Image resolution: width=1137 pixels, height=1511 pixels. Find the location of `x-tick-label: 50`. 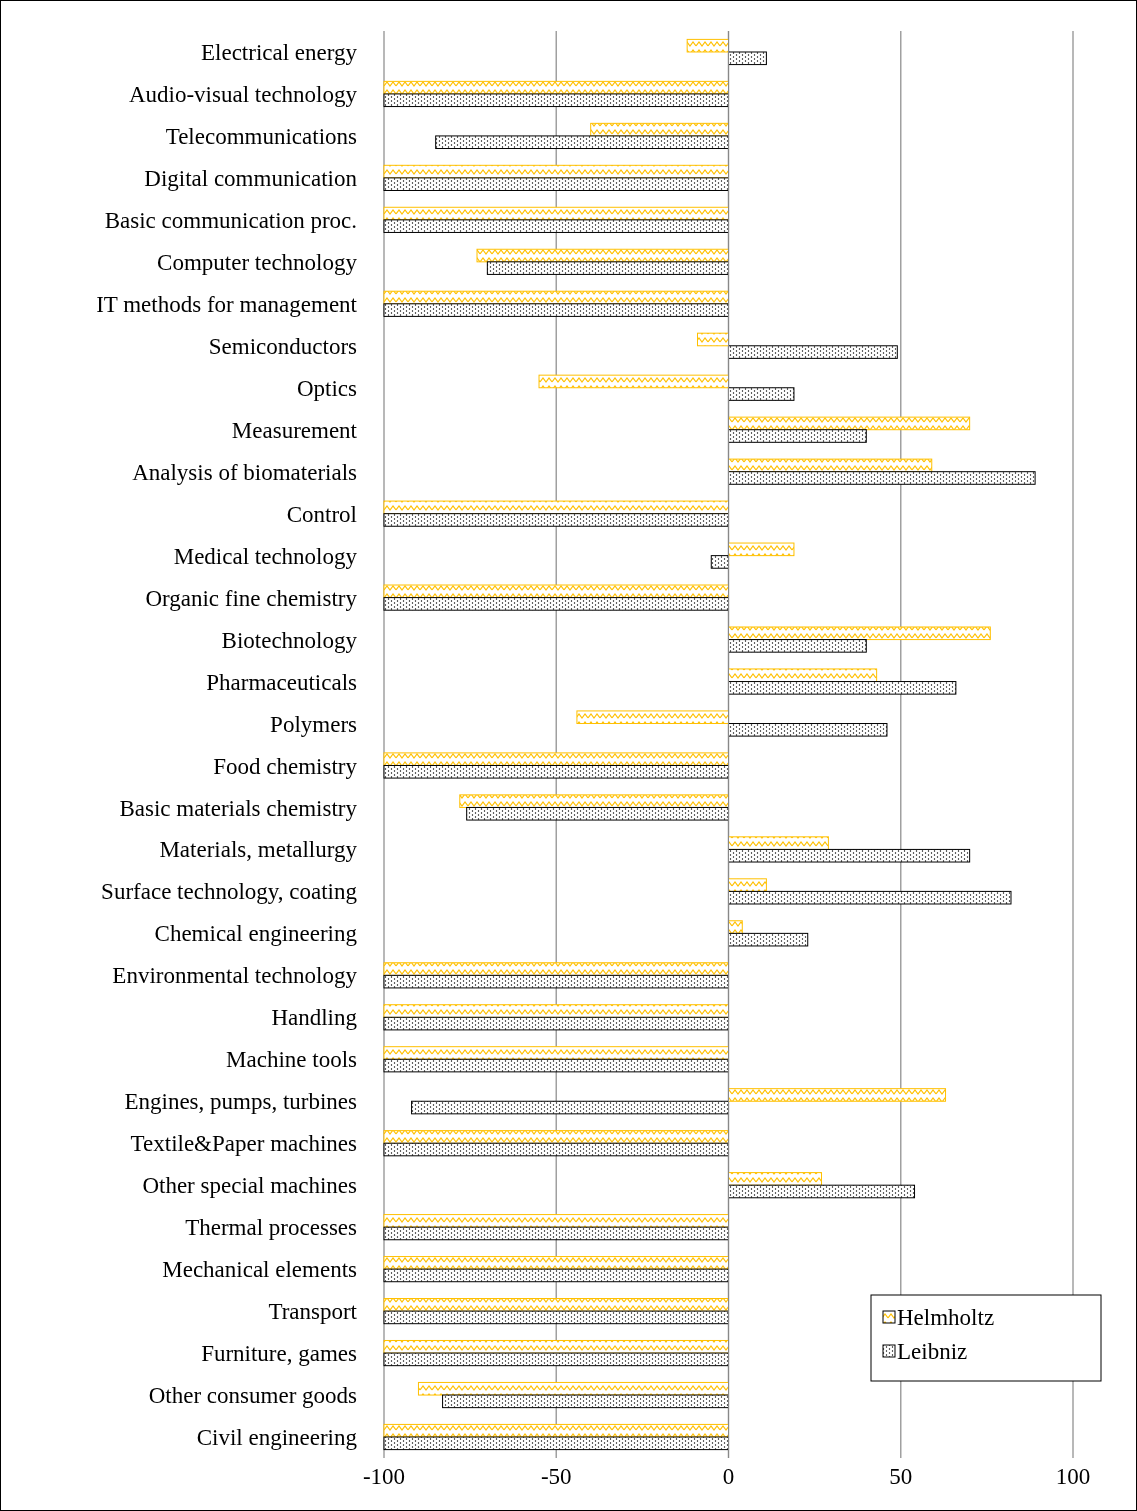

x-tick-label: 50 is located at coordinates (901, 1476).